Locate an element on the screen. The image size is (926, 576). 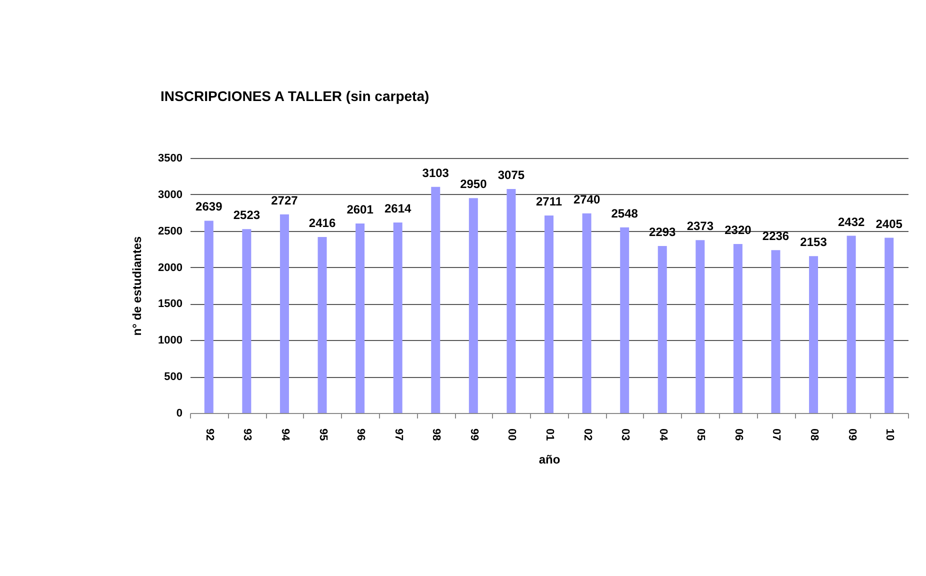
x-tick-label: 05 is located at coordinates (700, 434).